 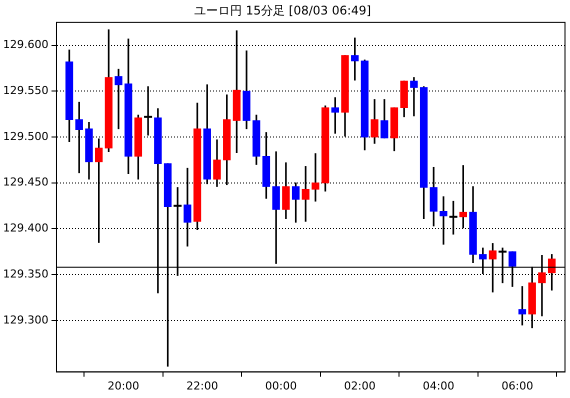 I want to click on x-tick-label: 02:00, so click(x=360, y=385).